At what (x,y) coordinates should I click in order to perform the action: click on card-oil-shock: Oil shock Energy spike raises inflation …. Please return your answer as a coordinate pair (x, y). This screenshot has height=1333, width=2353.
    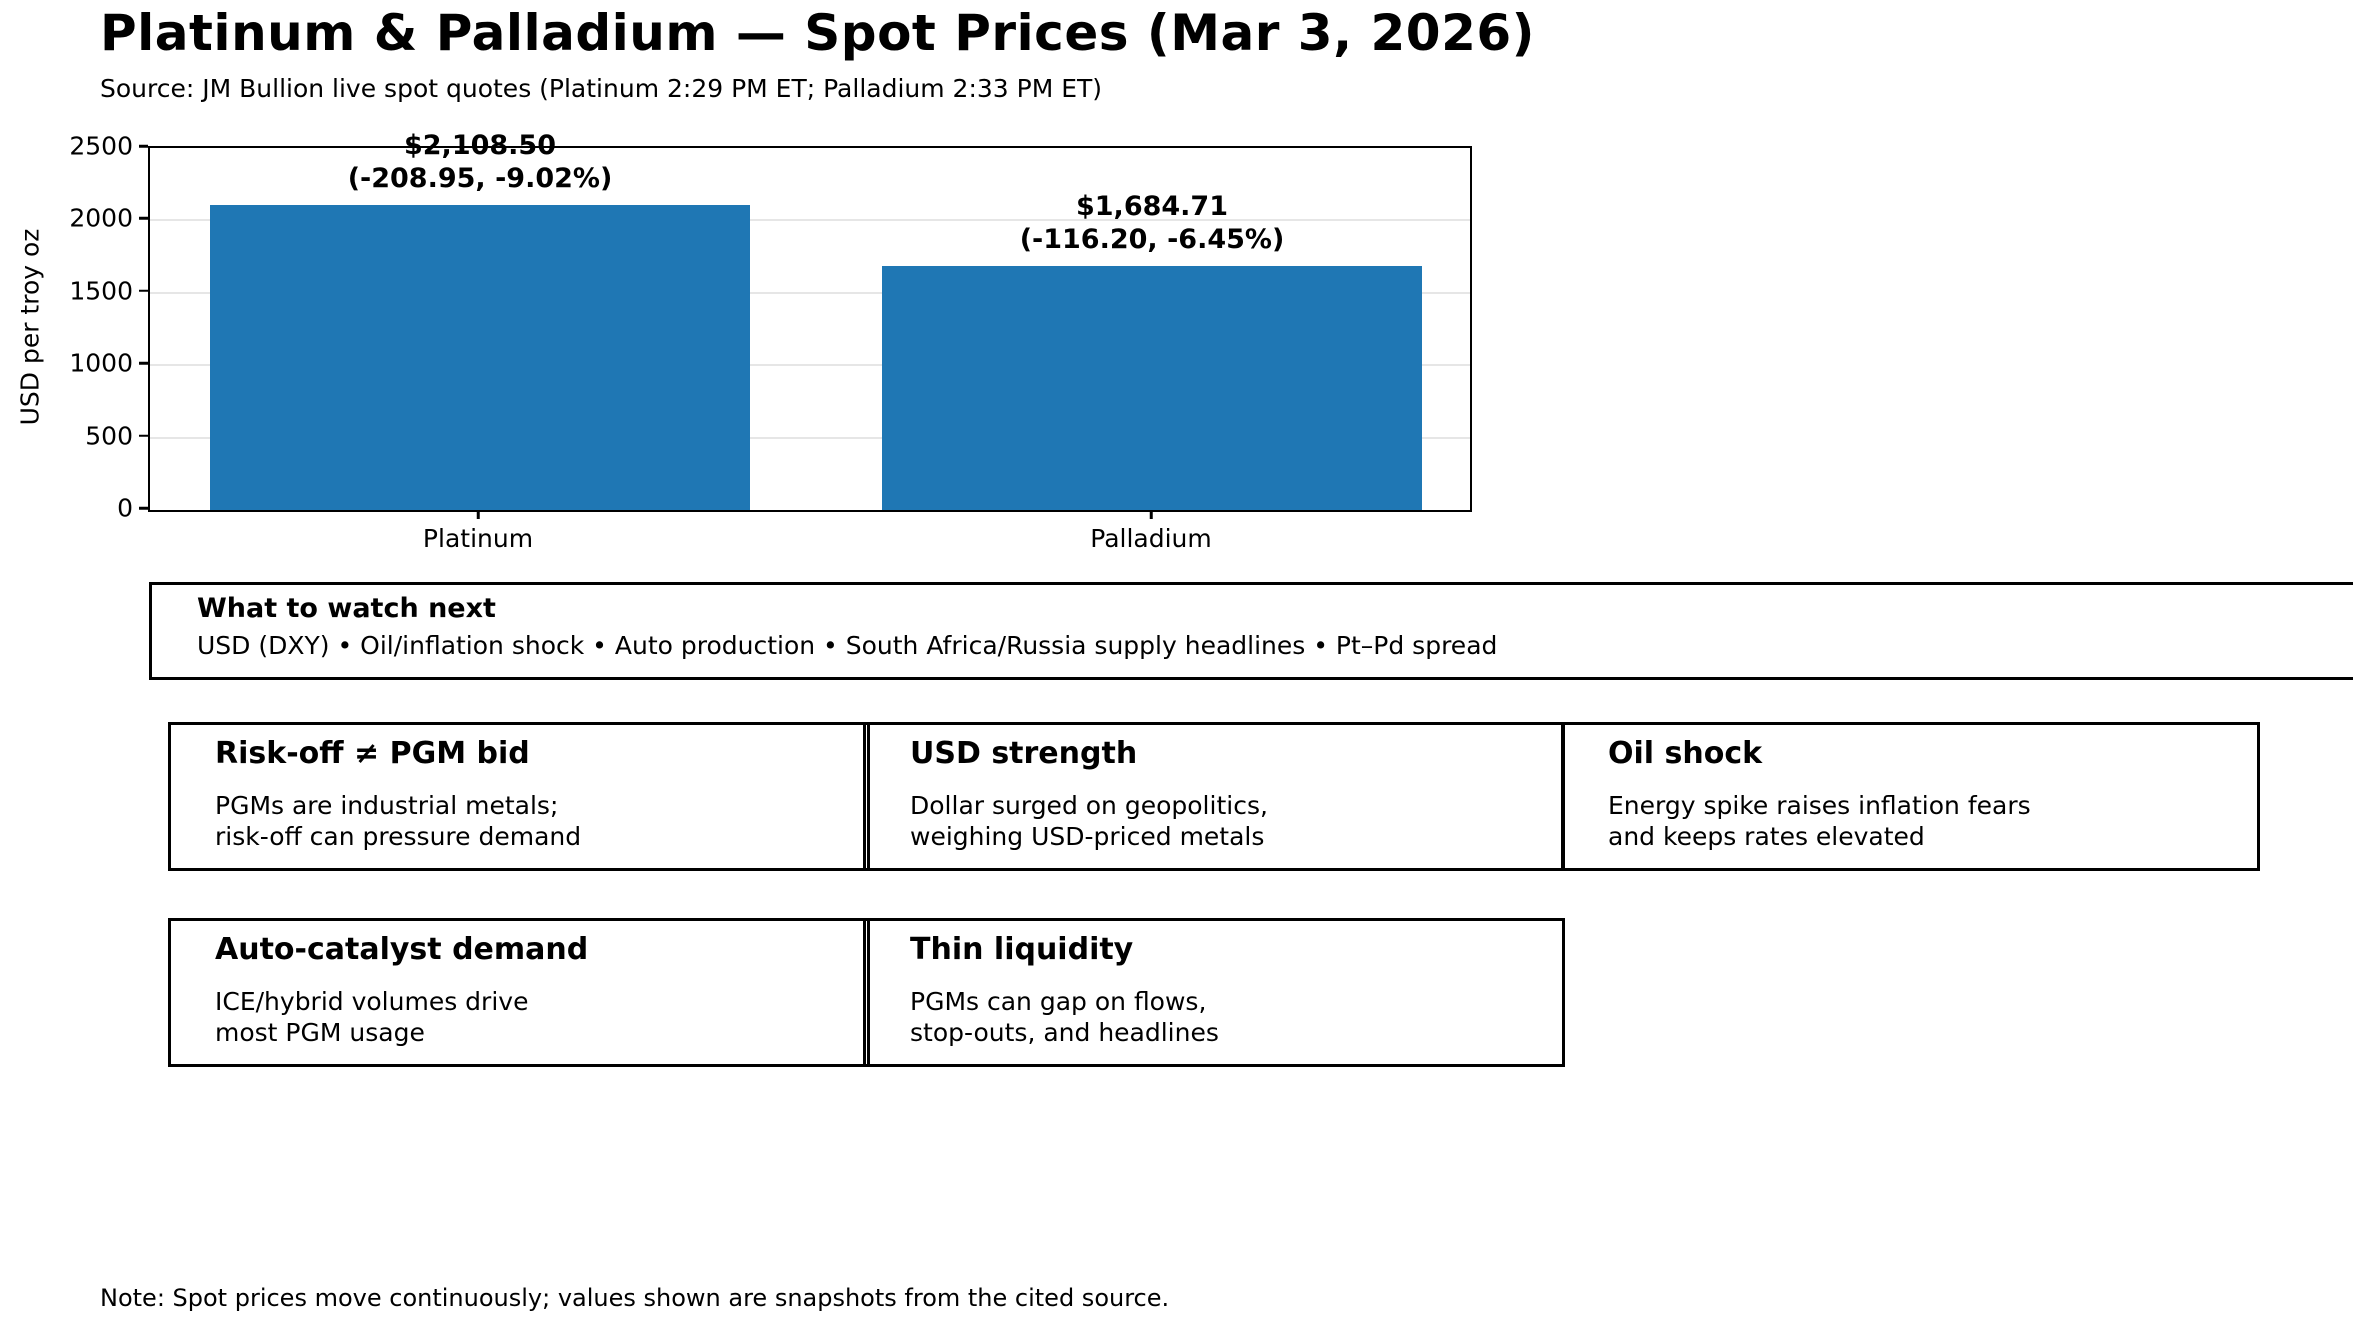
    Looking at the image, I should click on (1910, 796).